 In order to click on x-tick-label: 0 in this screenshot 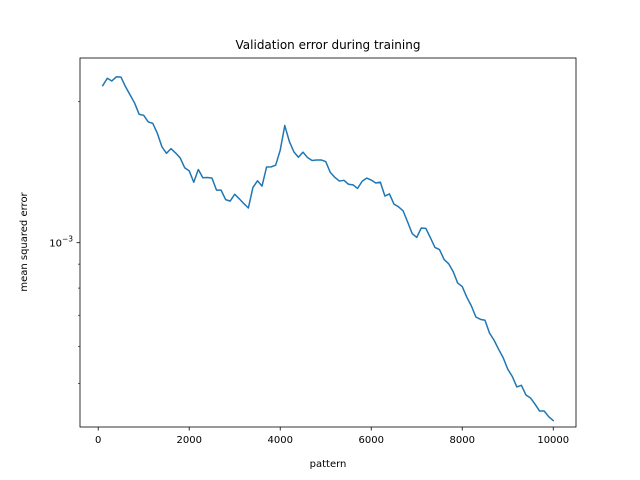, I will do `click(98, 440)`.